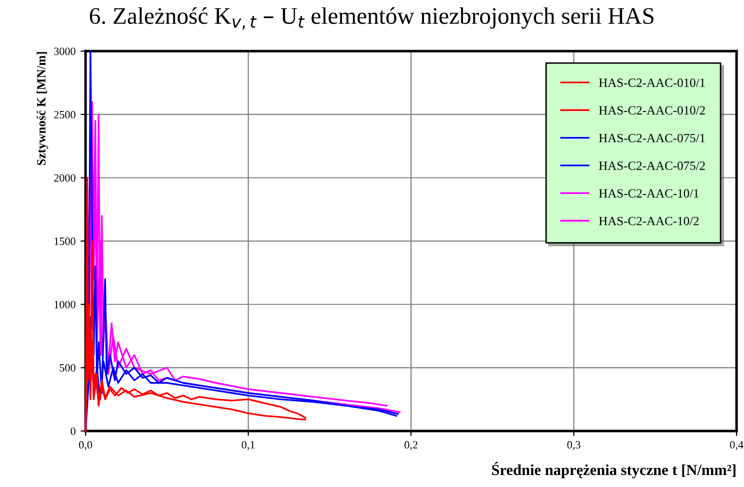  What do you see at coordinates (648, 221) in the screenshot?
I see `legend-label: HAS-C2-AAC-10/2` at bounding box center [648, 221].